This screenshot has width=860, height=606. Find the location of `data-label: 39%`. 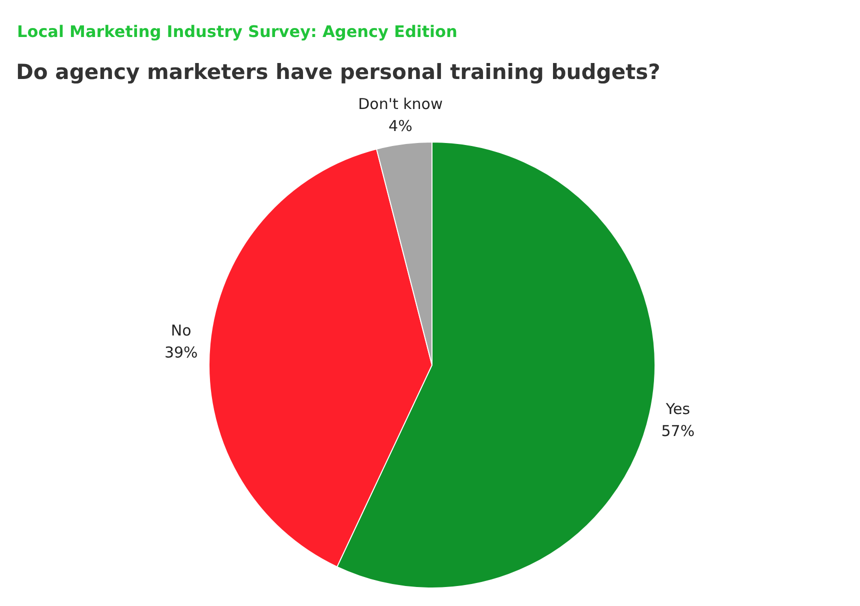

data-label: 39% is located at coordinates (181, 352).